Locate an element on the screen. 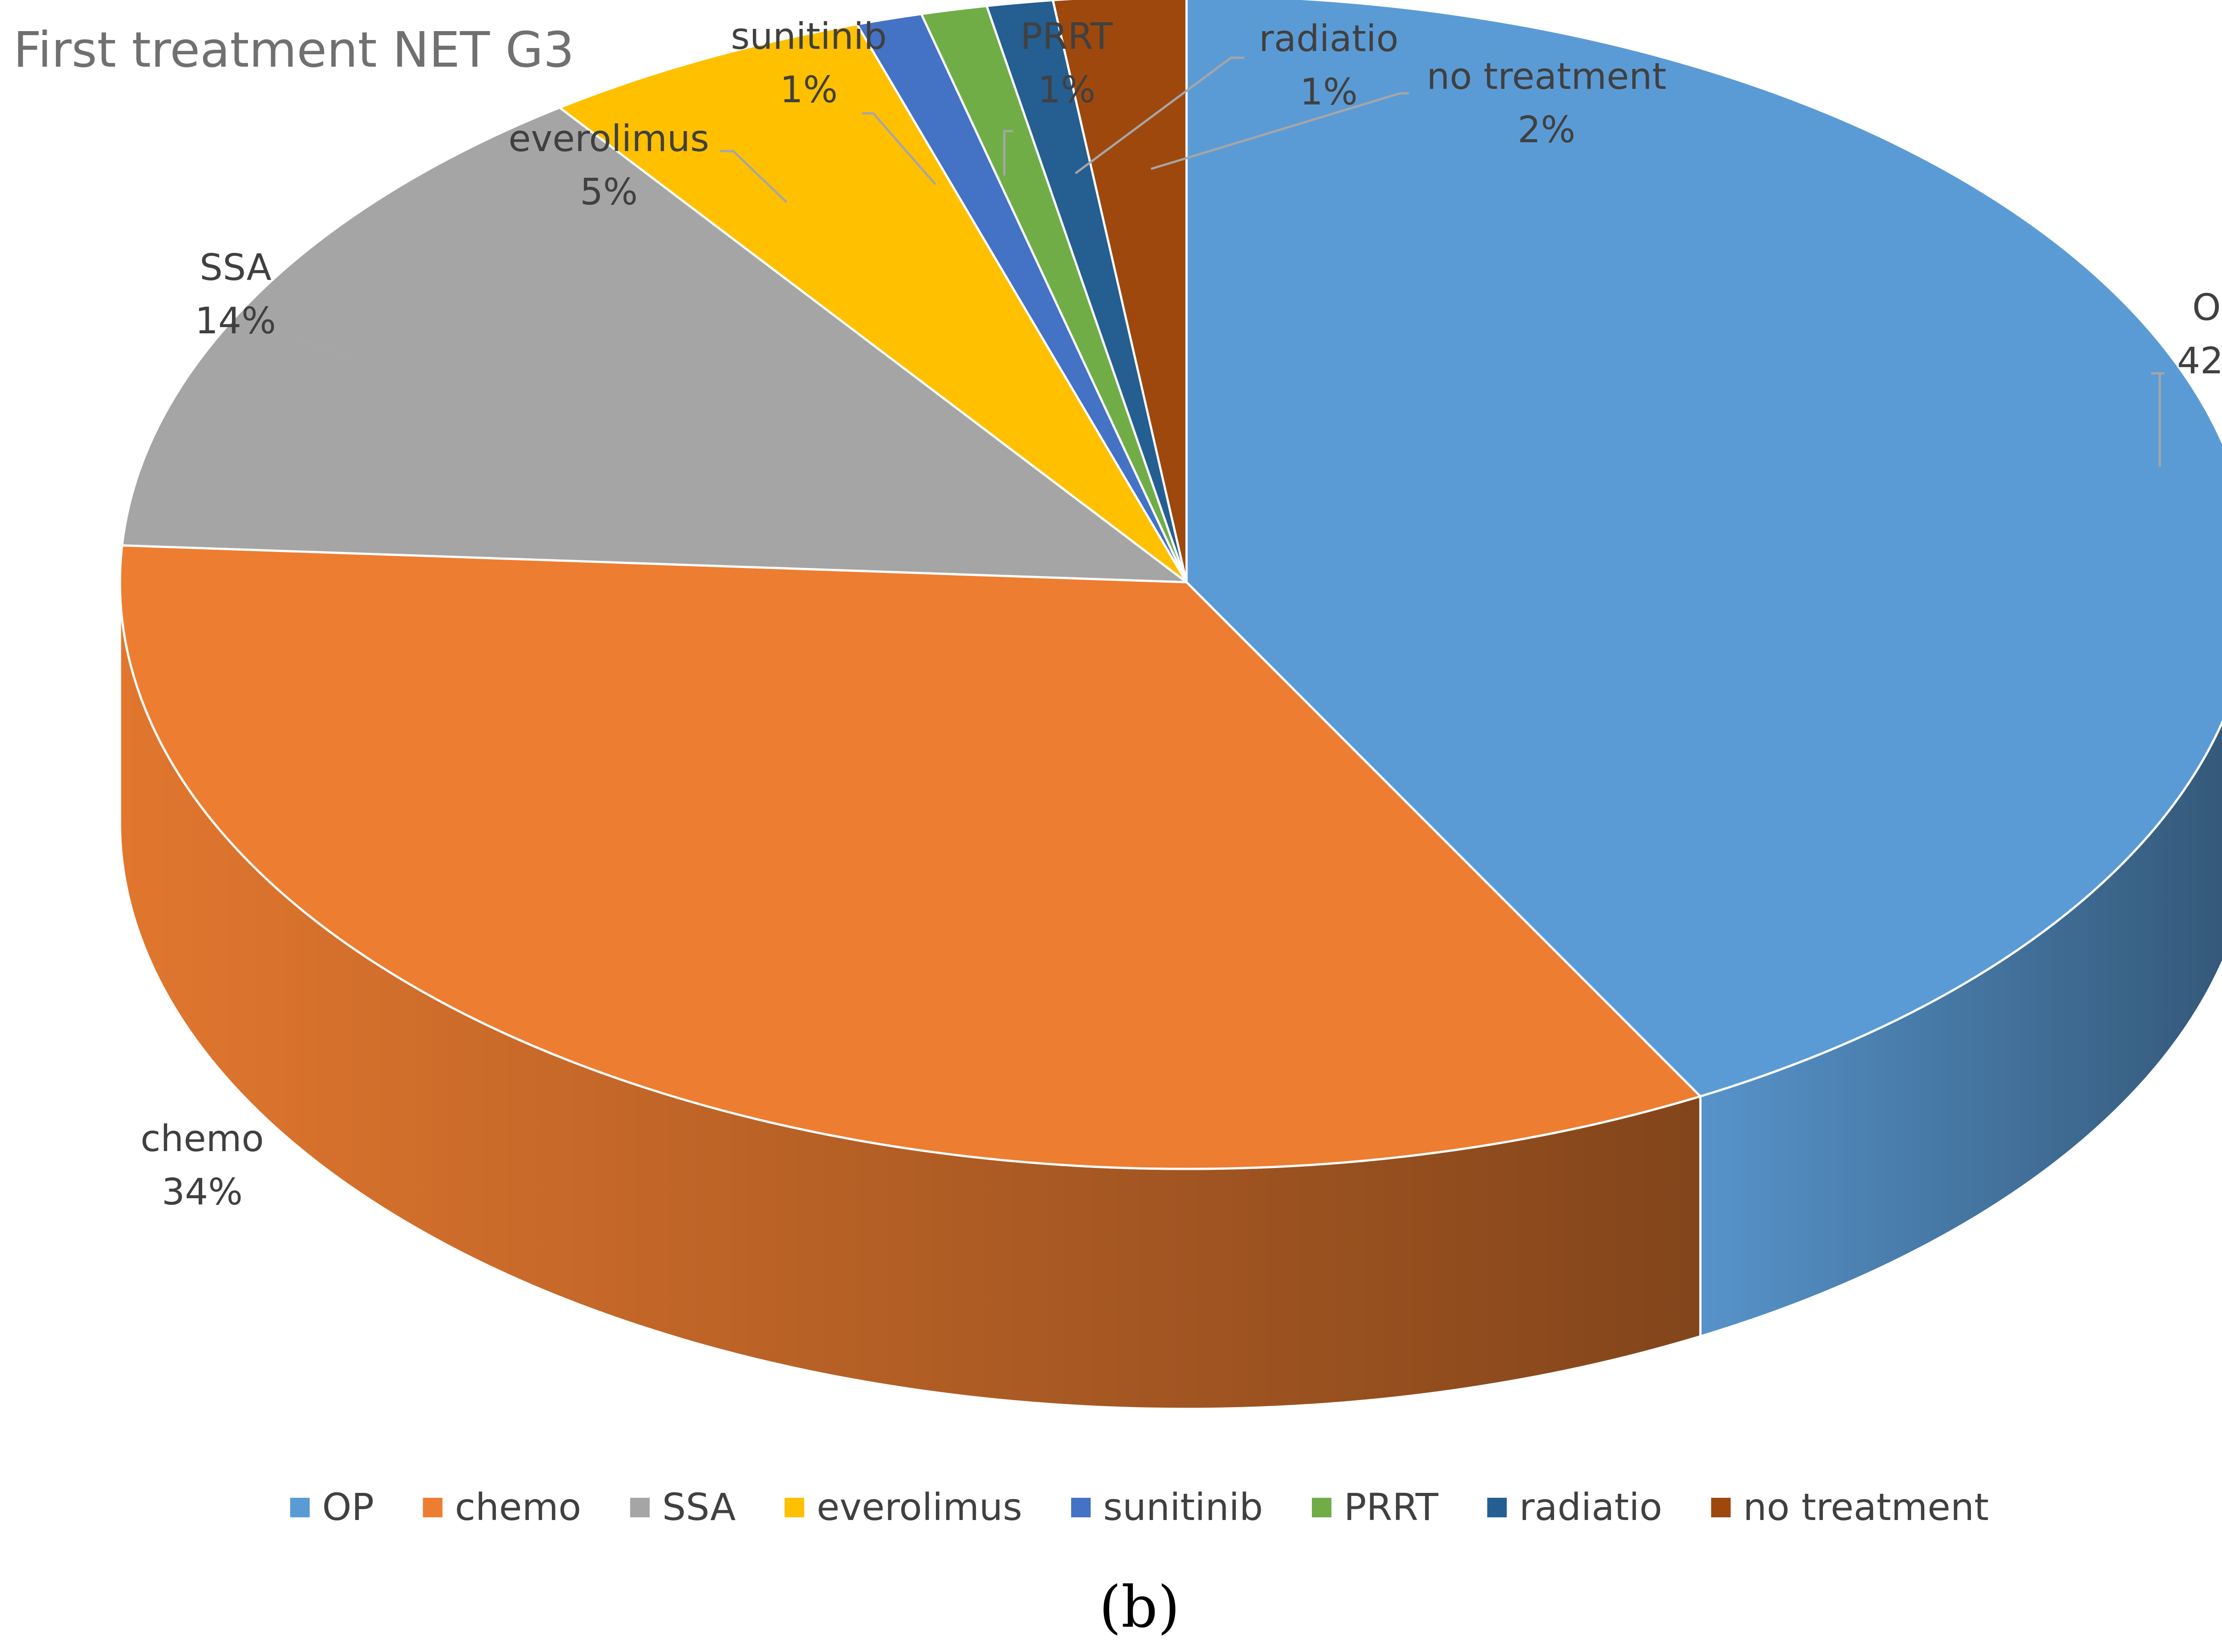 Image resolution: width=2222 pixels, height=1652 pixels. leader-line-op is located at coordinates (2157, 419).